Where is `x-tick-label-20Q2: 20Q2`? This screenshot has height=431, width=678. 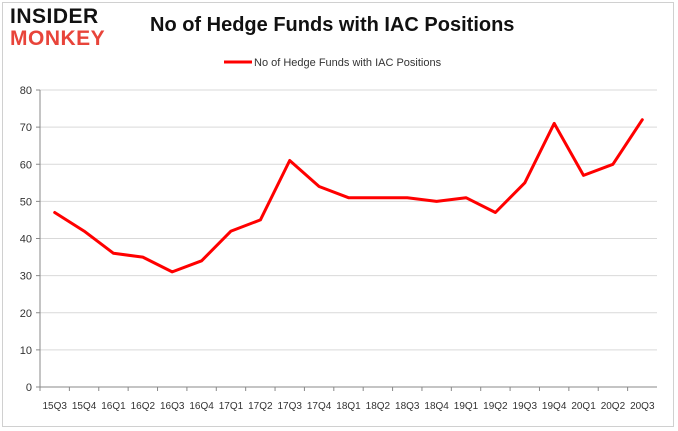
x-tick-label-20Q2: 20Q2 is located at coordinates (613, 406).